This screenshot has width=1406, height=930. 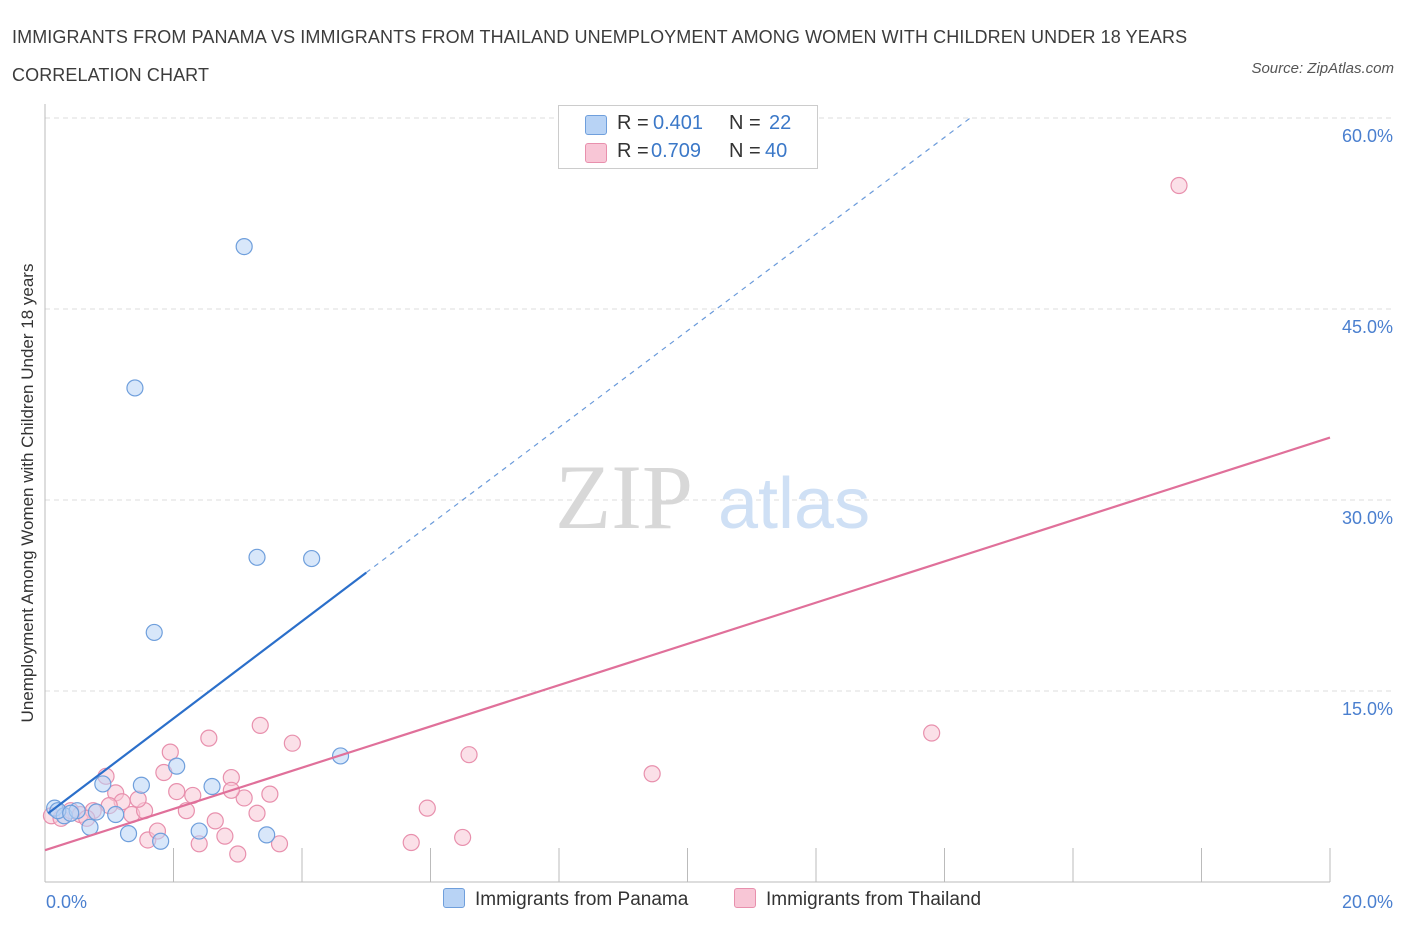 What do you see at coordinates (1367, 518) in the screenshot?
I see `y-tick-label: 30.0%` at bounding box center [1367, 518].